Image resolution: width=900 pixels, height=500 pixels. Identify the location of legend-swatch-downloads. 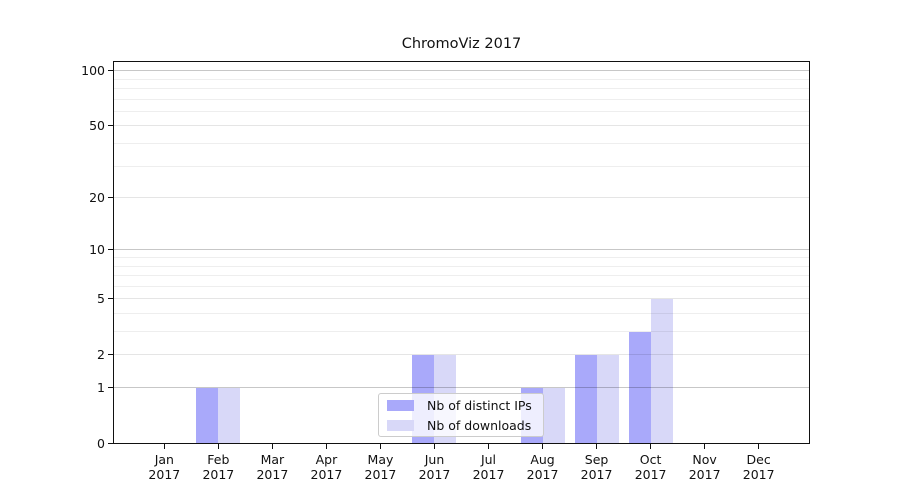
(400, 425).